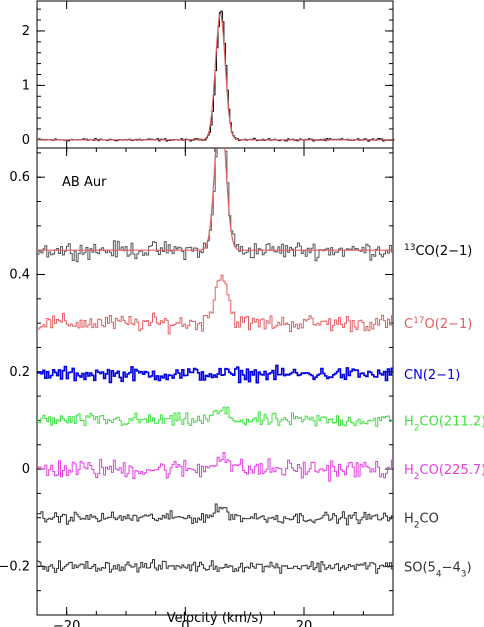 The width and height of the screenshot is (484, 627). I want to click on bottom-ytick-label: 0.4, so click(19, 274).